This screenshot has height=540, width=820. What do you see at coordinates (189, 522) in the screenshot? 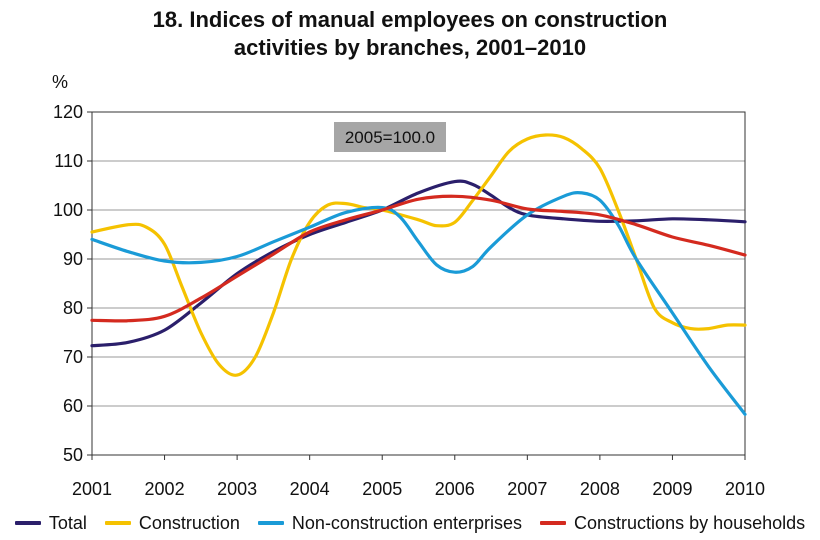
I see `legend-label: Construction` at bounding box center [189, 522].